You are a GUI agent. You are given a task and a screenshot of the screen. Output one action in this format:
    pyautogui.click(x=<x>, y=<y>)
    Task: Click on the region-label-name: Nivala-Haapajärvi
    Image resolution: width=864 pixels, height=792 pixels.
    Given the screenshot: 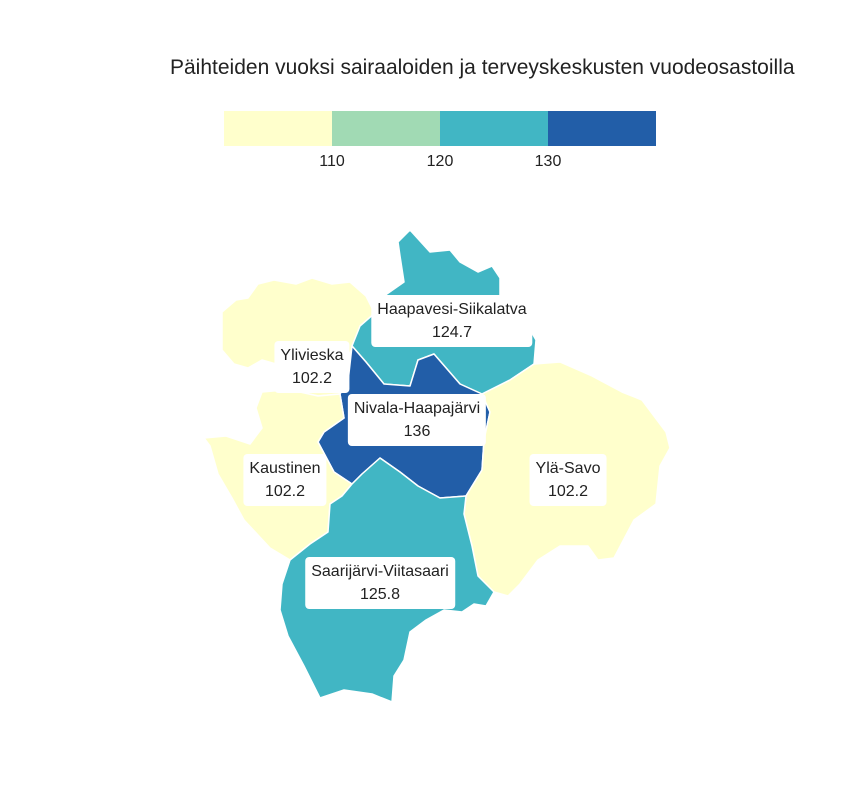 What is the action you would take?
    pyautogui.click(x=417, y=408)
    